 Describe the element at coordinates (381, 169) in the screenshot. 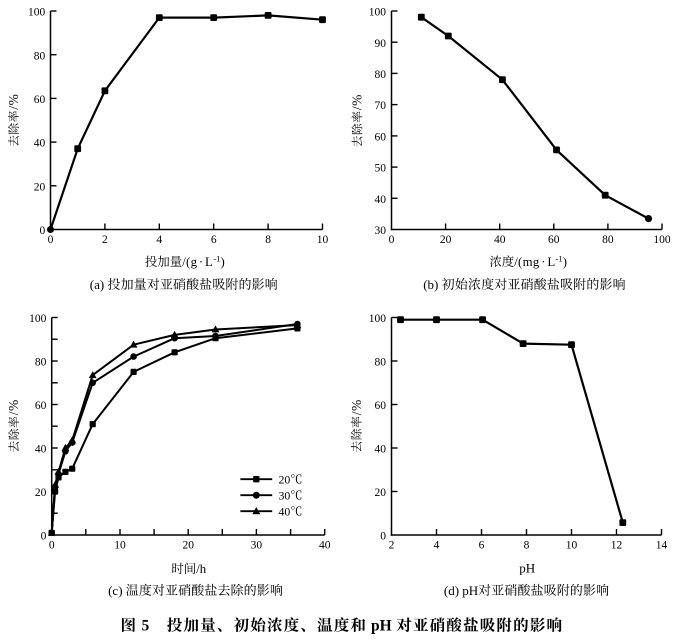

I see `svg-text: 50` at that location.